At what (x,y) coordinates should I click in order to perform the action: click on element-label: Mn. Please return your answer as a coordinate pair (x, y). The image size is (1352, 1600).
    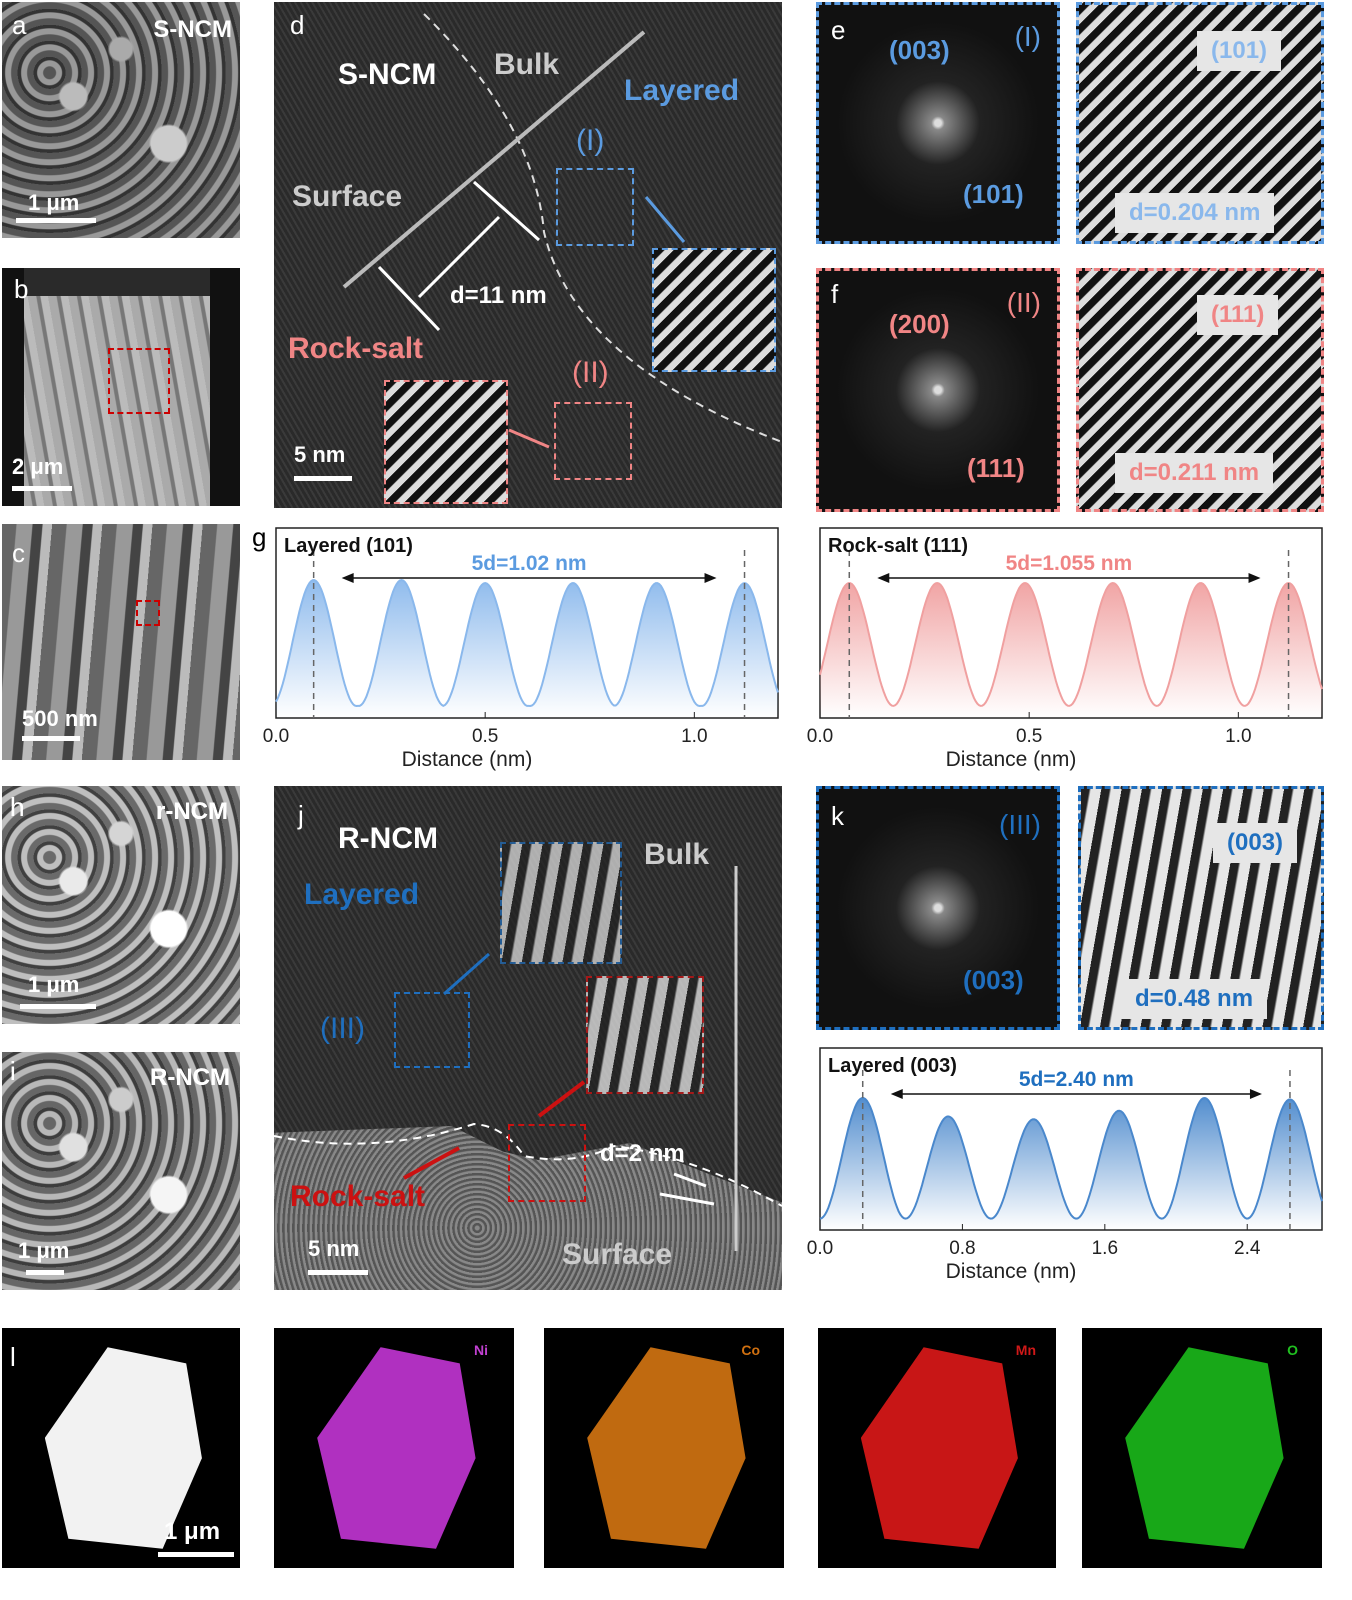
    Looking at the image, I should click on (1025, 1350).